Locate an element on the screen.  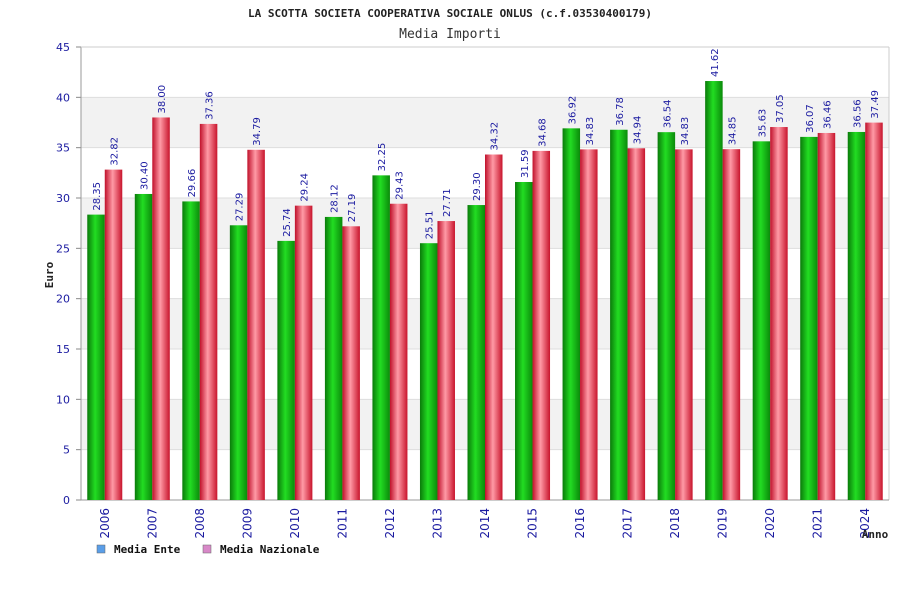
x-tick-label-2010: 2010 is located at coordinates (295, 523).